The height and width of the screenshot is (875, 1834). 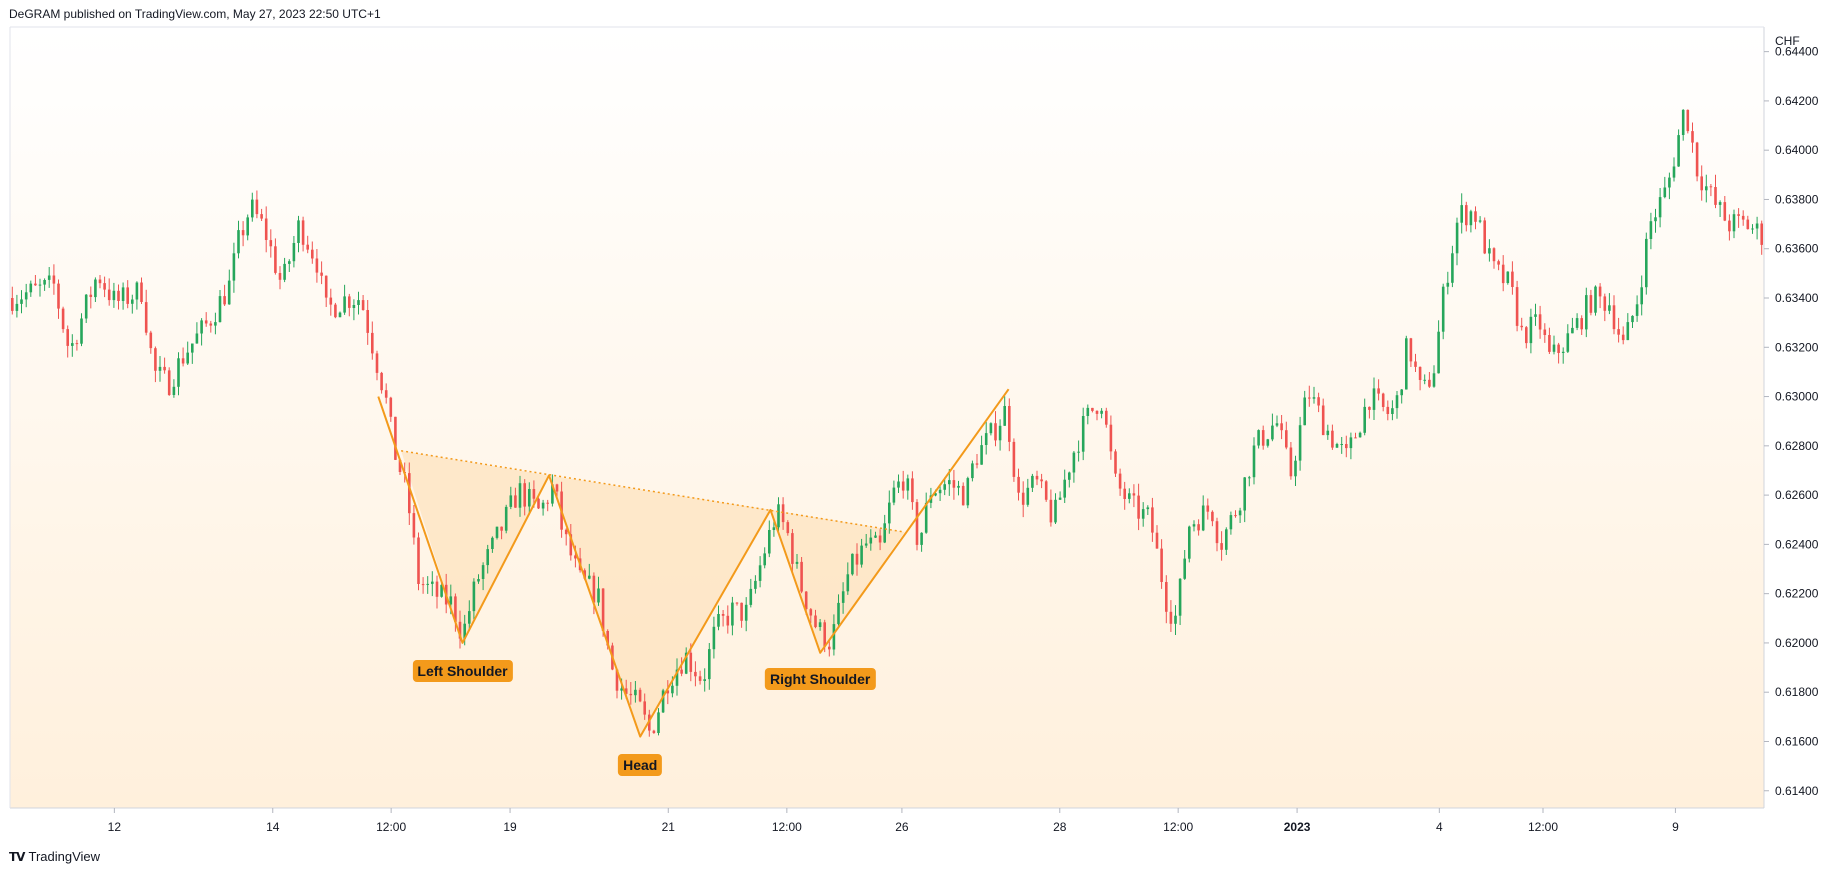 I want to click on head-label: Head, so click(x=640, y=764).